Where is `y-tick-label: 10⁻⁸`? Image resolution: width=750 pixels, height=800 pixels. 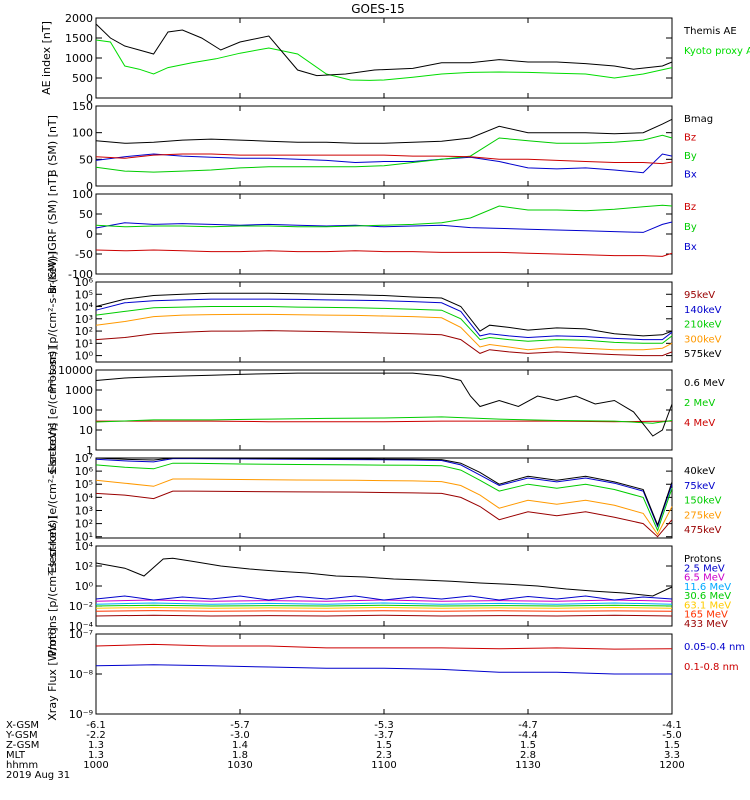 y-tick-label: 10⁻⁸ is located at coordinates (81, 674).